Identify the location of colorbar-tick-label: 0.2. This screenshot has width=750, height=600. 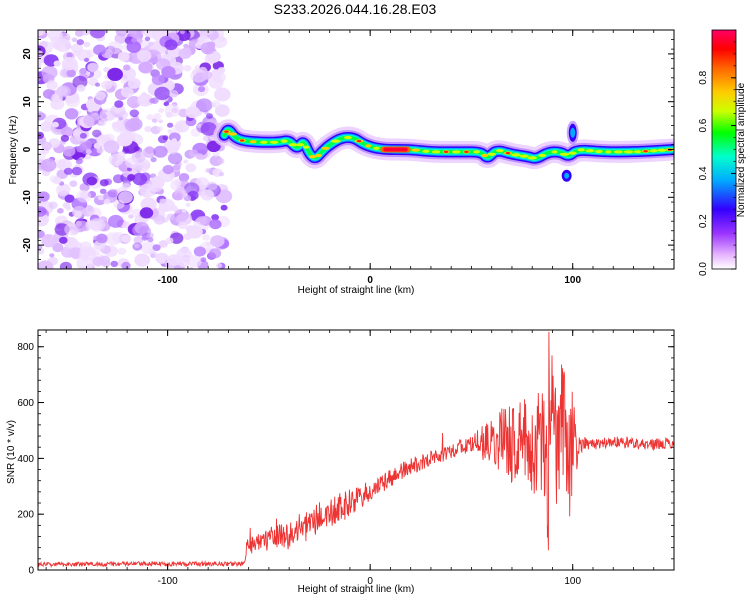
(703, 221).